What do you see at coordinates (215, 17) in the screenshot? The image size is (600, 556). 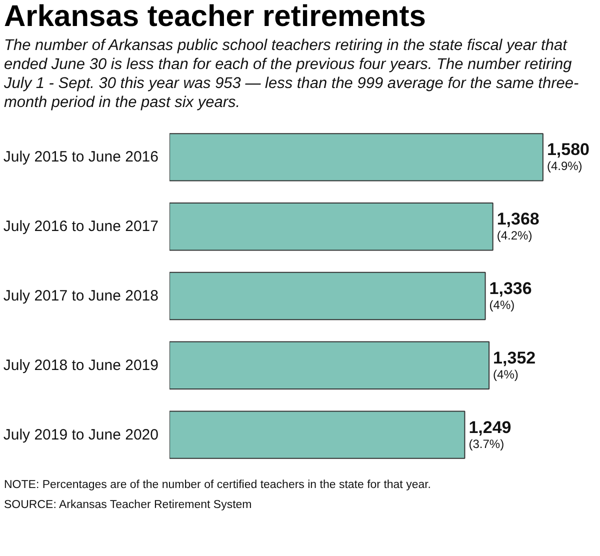 I see `chart-title: Arkansas teacher retirements` at bounding box center [215, 17].